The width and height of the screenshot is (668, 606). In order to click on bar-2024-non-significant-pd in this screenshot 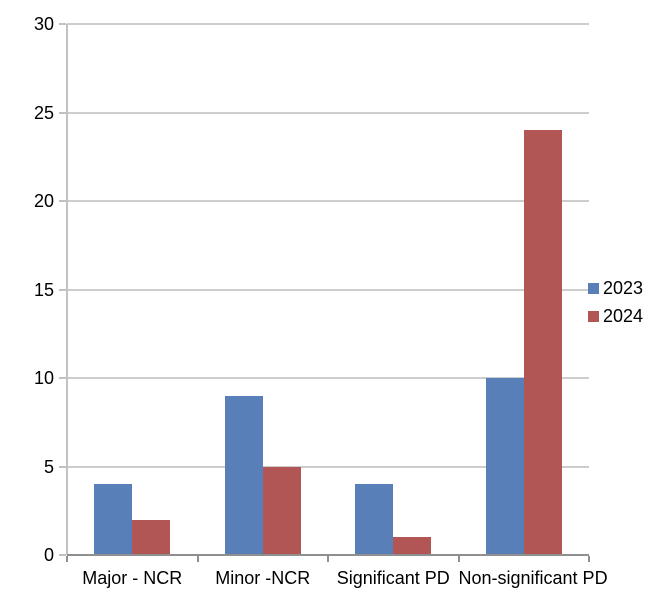, I will do `click(542, 342)`.